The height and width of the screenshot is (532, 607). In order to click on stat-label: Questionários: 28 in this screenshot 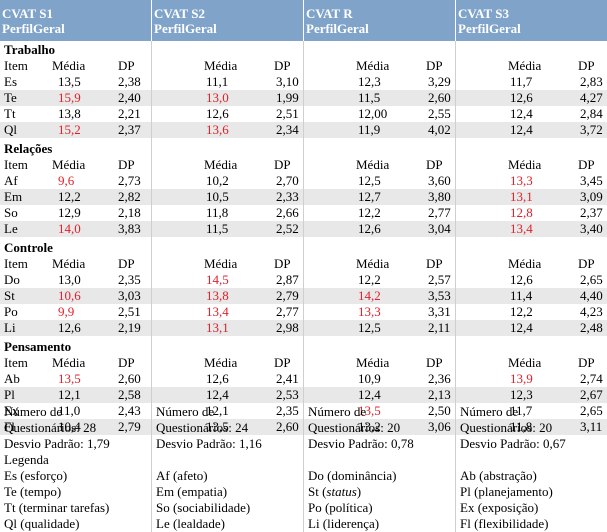, I will do `click(50, 427)`.